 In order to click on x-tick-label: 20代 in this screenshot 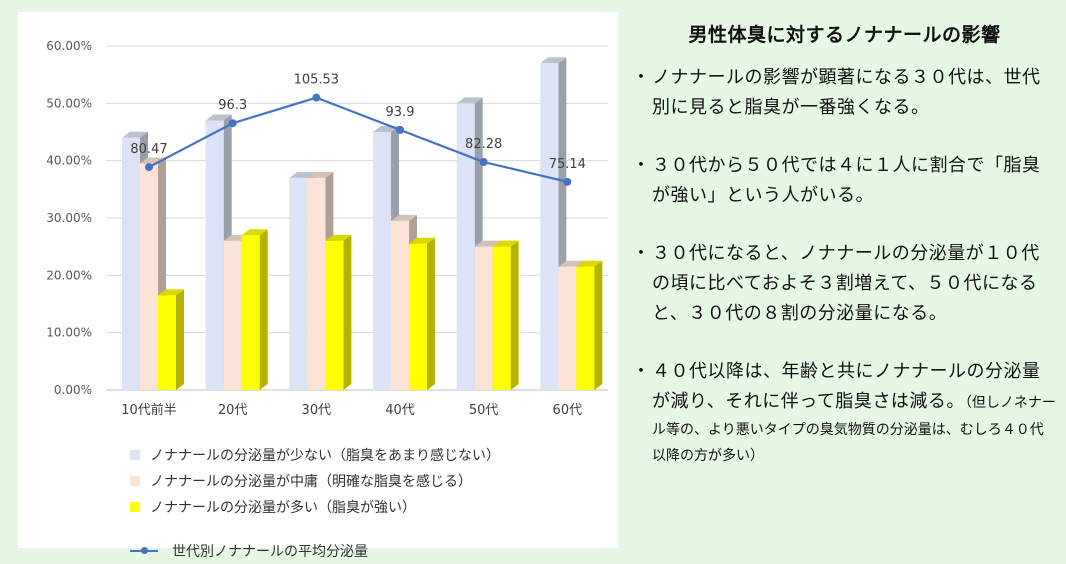, I will do `click(233, 410)`.